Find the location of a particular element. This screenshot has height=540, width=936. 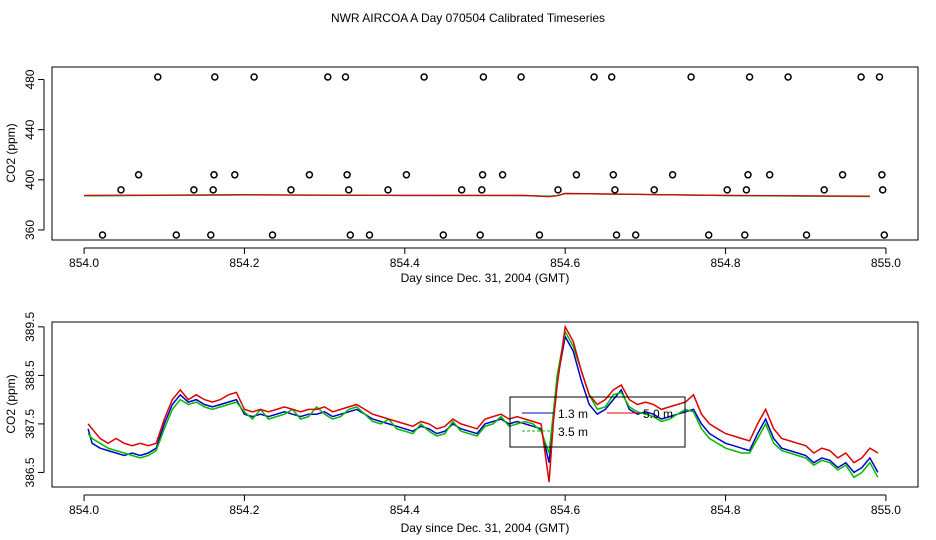

legend-label-1: 1.3 m is located at coordinates (573, 414).